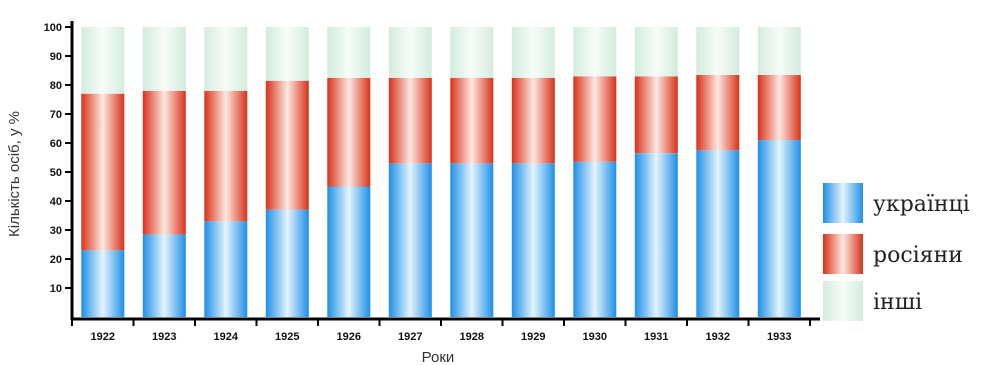 The width and height of the screenshot is (982, 365). I want to click on y-tick-label: 50, so click(56, 173).